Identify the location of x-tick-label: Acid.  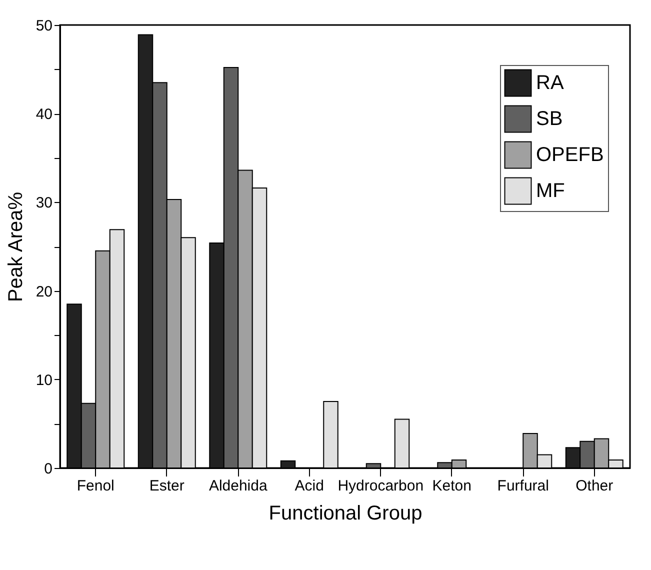
(309, 486).